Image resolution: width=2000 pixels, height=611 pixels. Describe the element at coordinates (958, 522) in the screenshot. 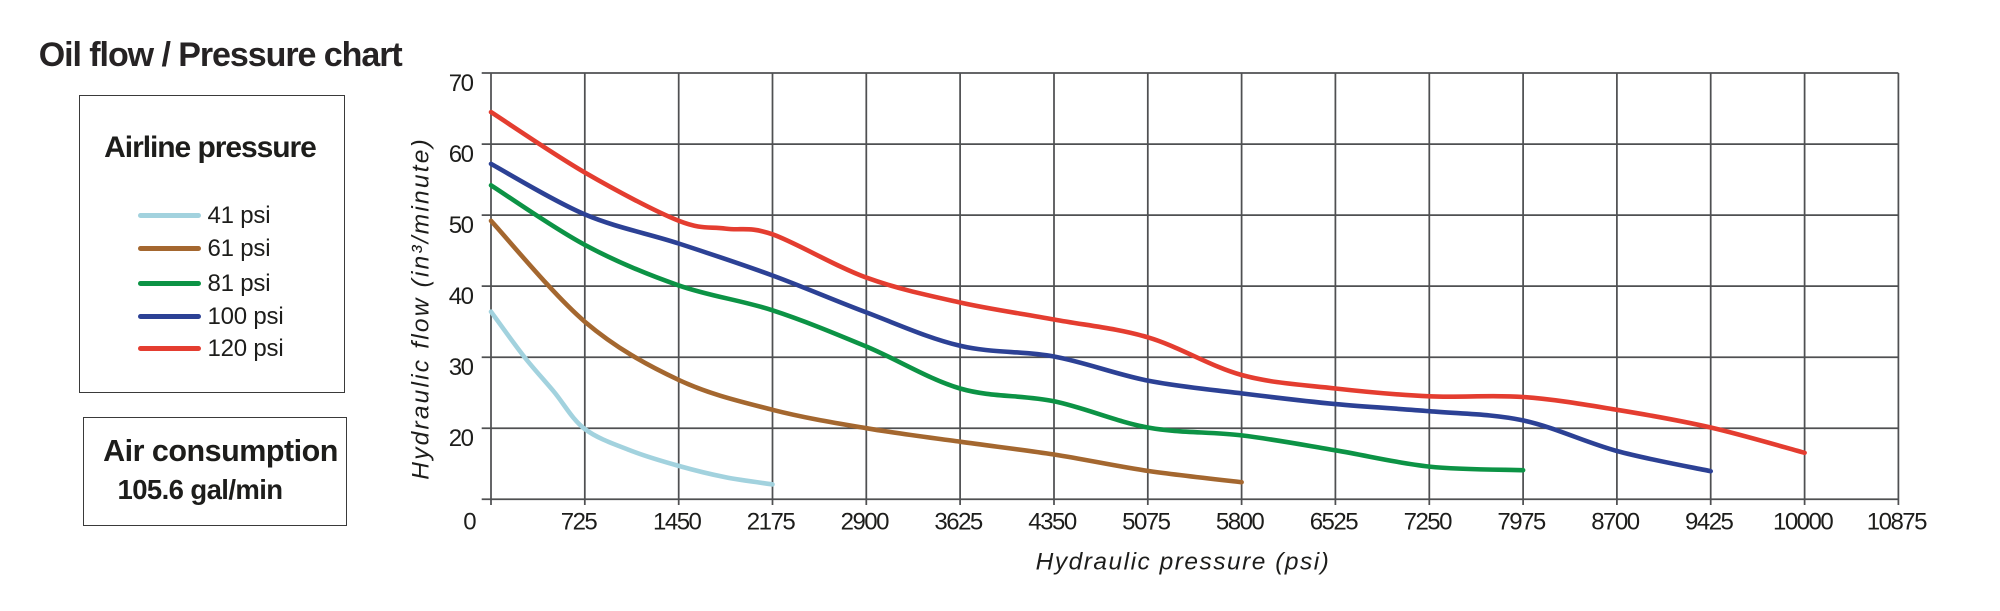

I see `svg-text: 3625` at that location.